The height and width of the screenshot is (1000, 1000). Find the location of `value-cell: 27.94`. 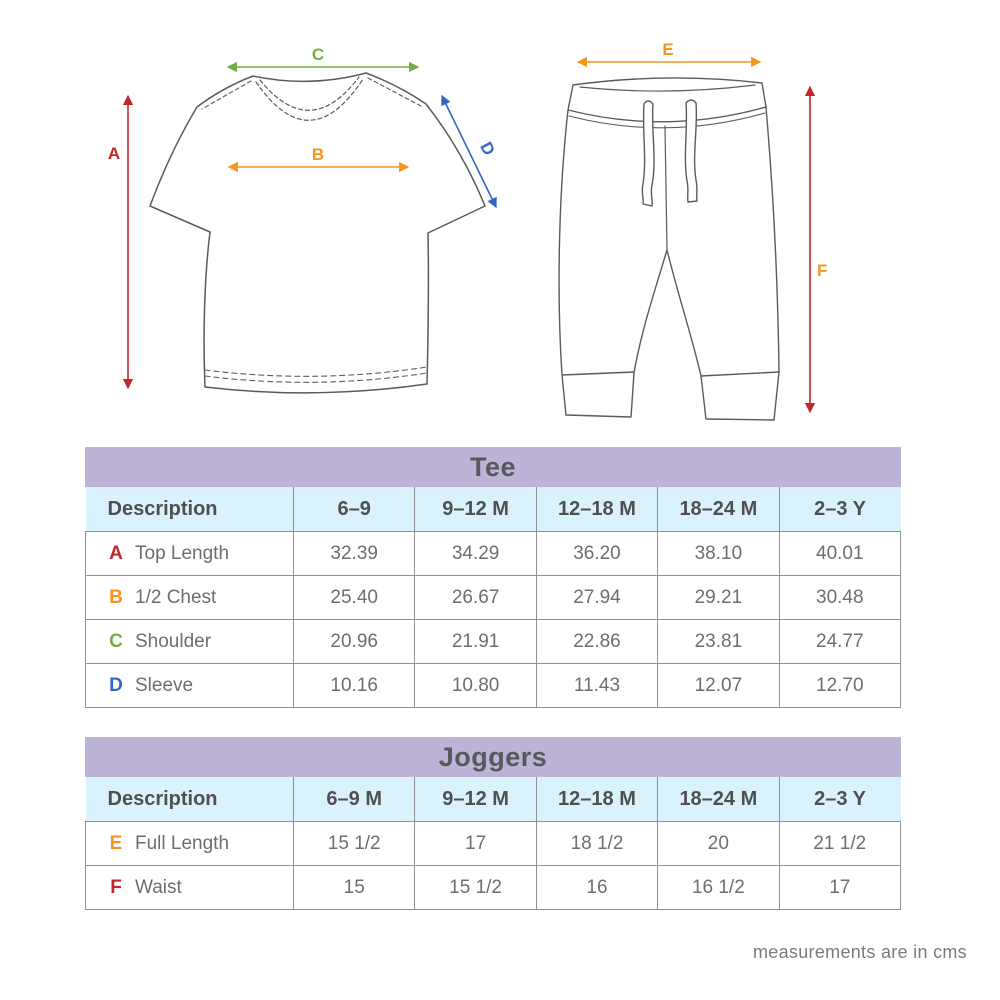

value-cell: 27.94 is located at coordinates (597, 597).